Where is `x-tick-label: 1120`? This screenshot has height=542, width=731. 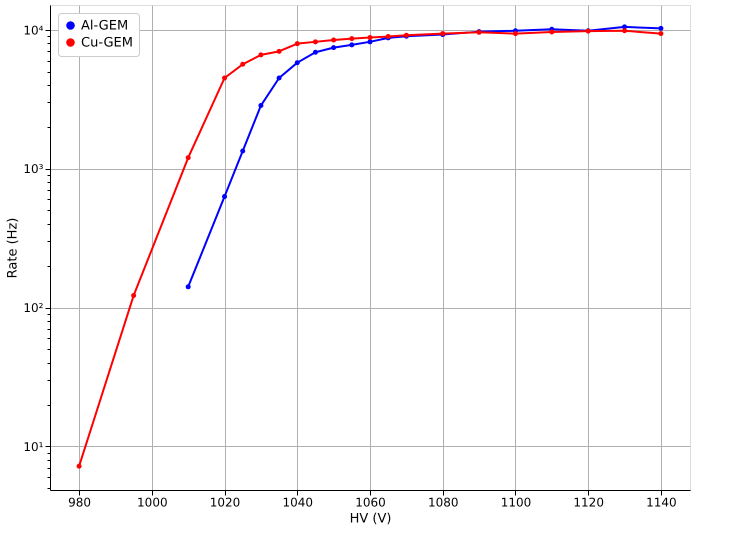
x-tick-label: 1120 is located at coordinates (588, 503).